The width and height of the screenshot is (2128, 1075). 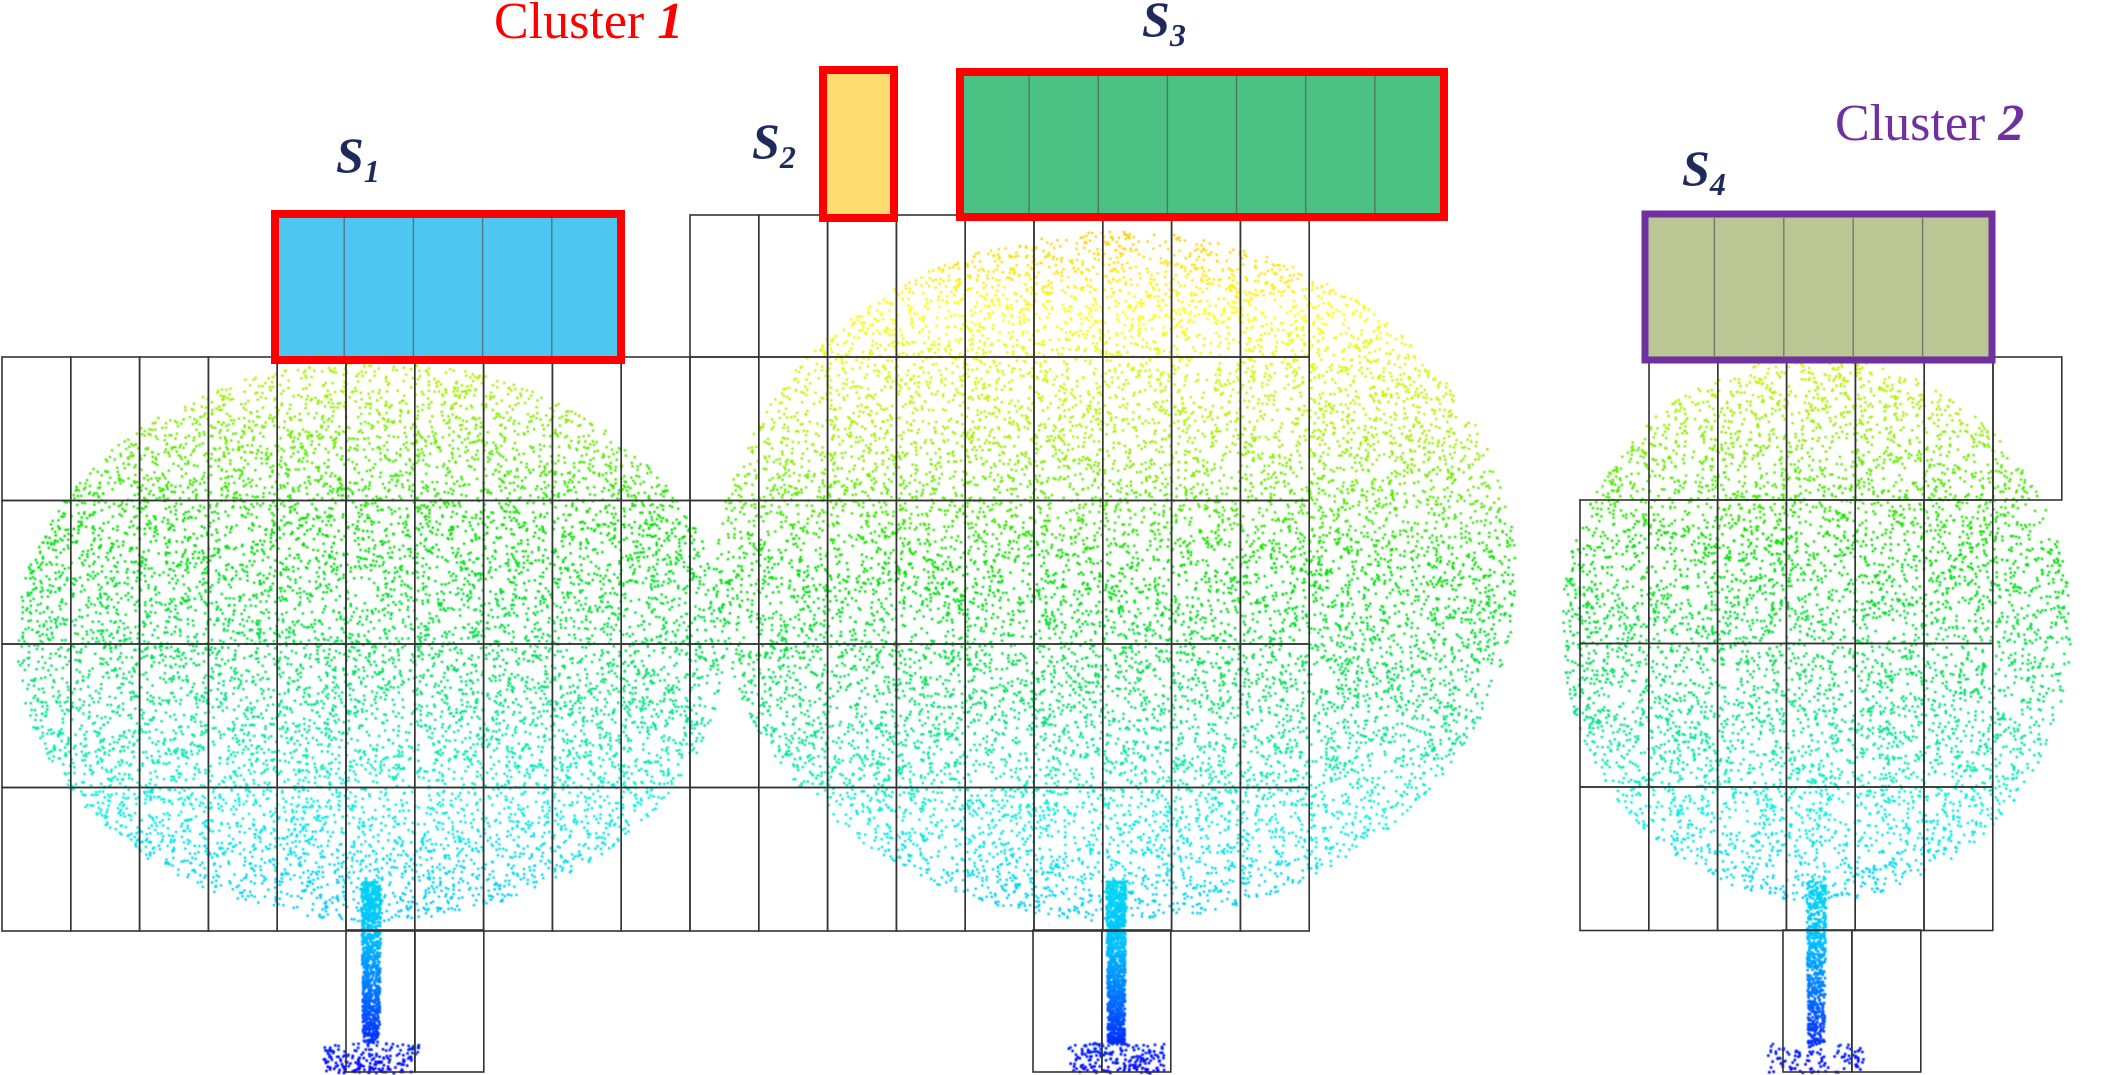 What do you see at coordinates (1818, 287) in the screenshot?
I see `segment-box-s4` at bounding box center [1818, 287].